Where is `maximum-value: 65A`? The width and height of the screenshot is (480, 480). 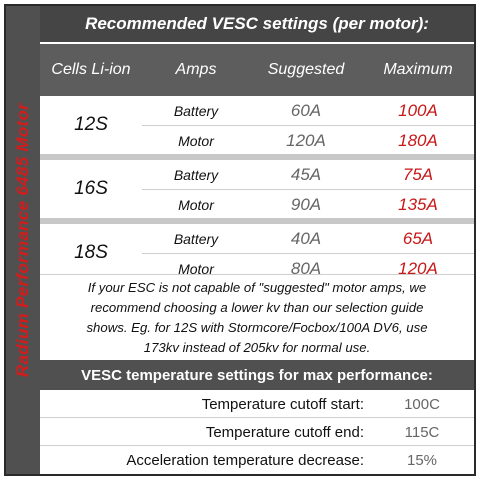
maximum-value: 65A is located at coordinates (418, 238).